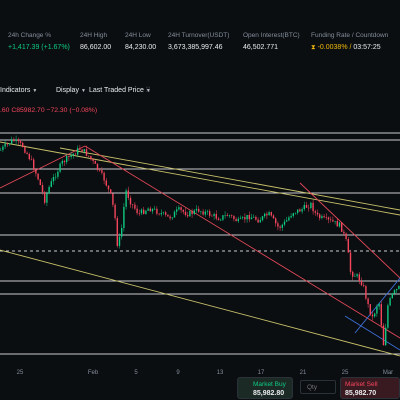  What do you see at coordinates (372, 333) in the screenshot?
I see `blue-trendline` at bounding box center [372, 333].